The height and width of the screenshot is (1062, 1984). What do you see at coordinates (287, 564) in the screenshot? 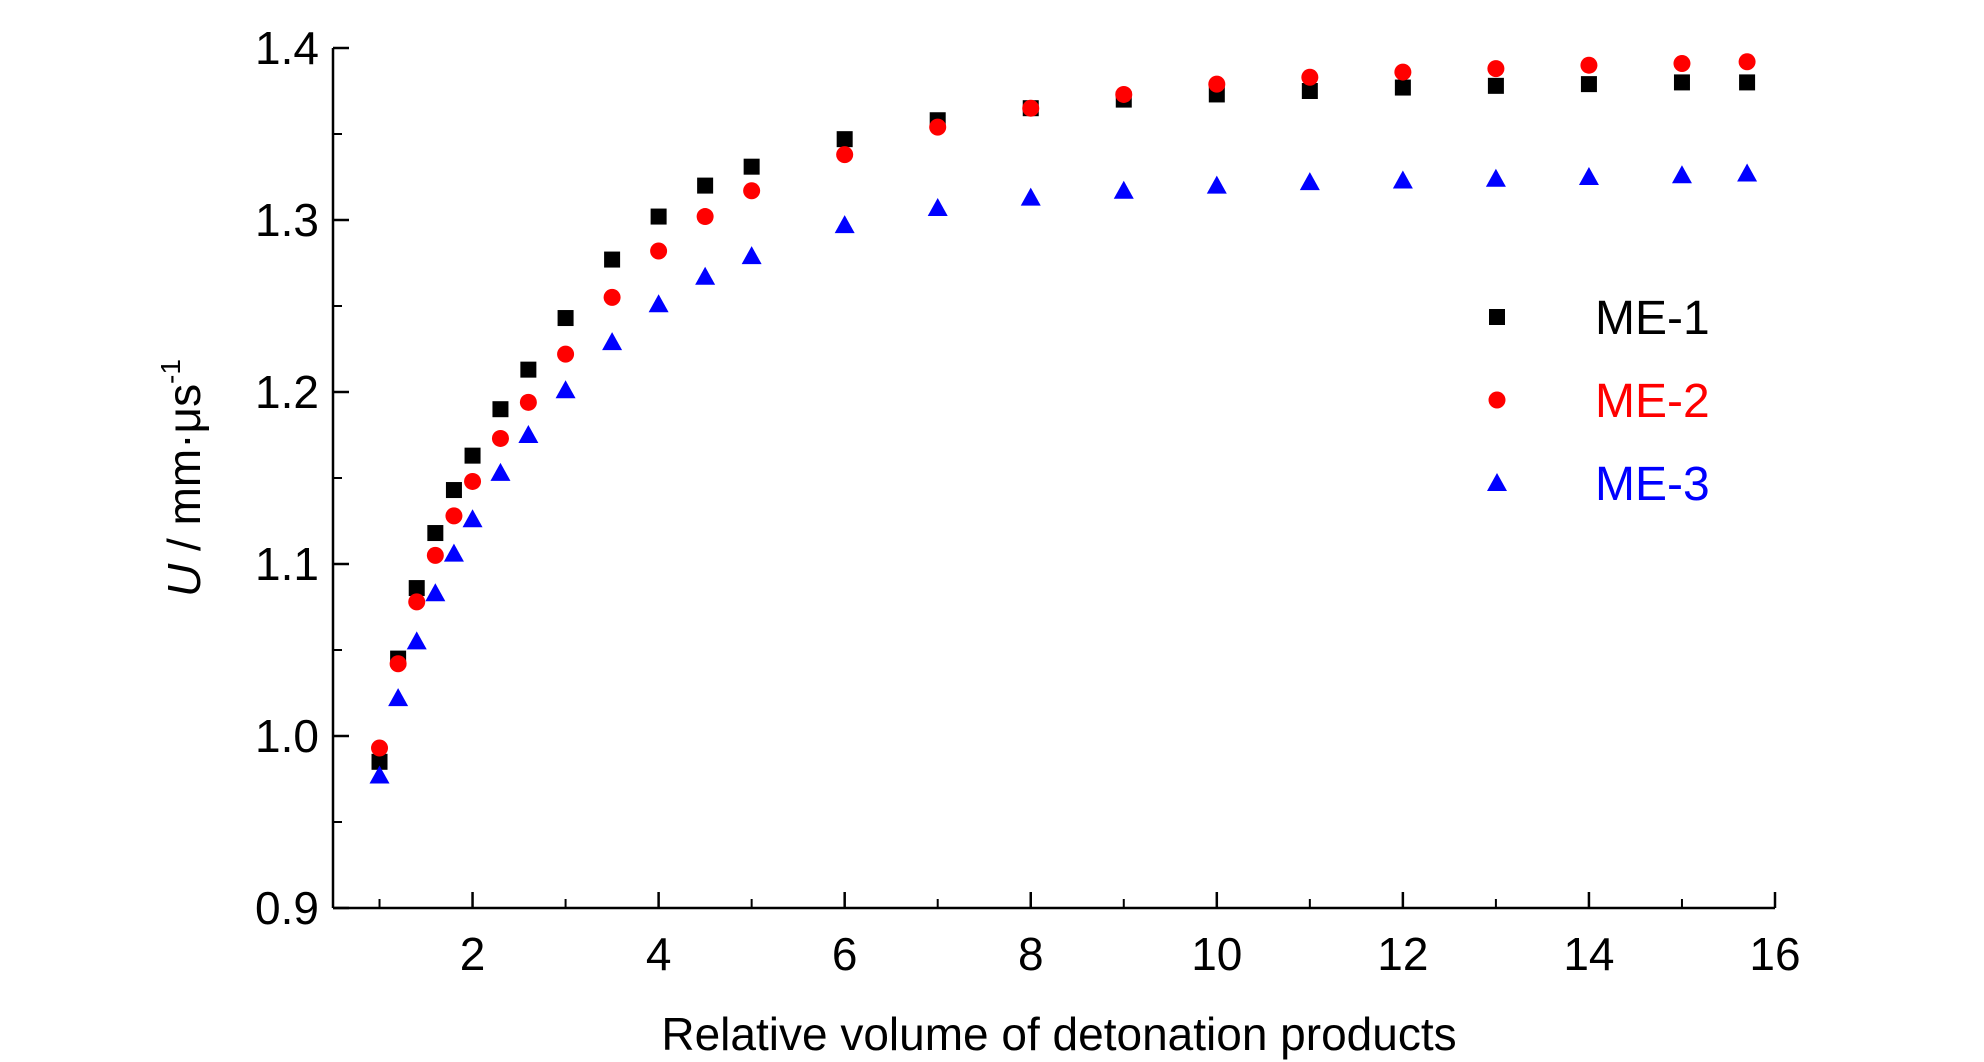
I see `y-tick-label: 1.1` at bounding box center [287, 564].